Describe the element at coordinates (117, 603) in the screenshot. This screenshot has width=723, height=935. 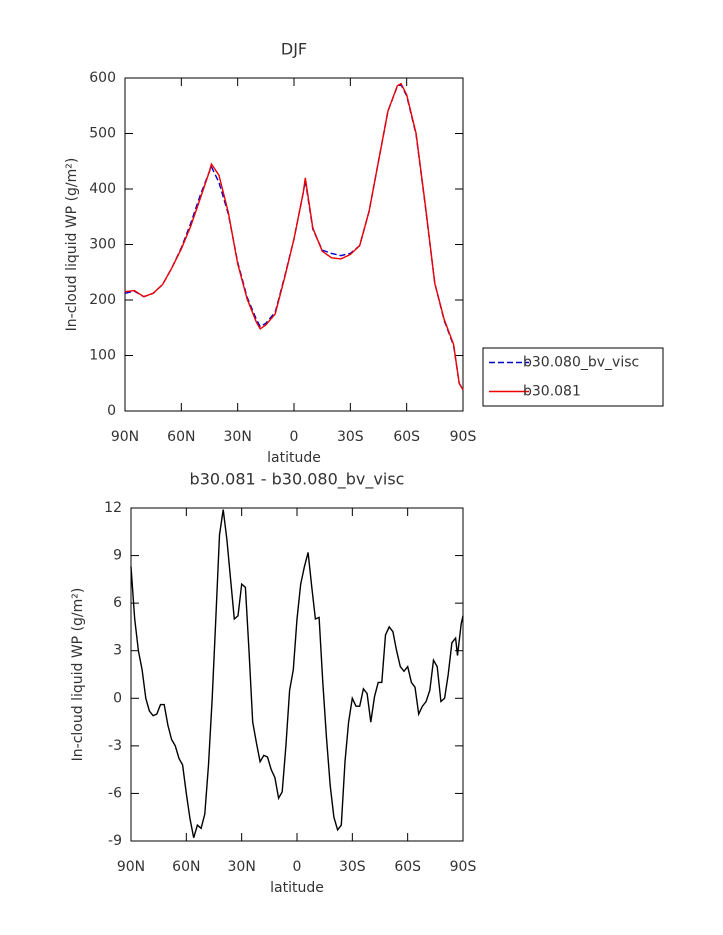
I see `y-tick-label: 6` at that location.